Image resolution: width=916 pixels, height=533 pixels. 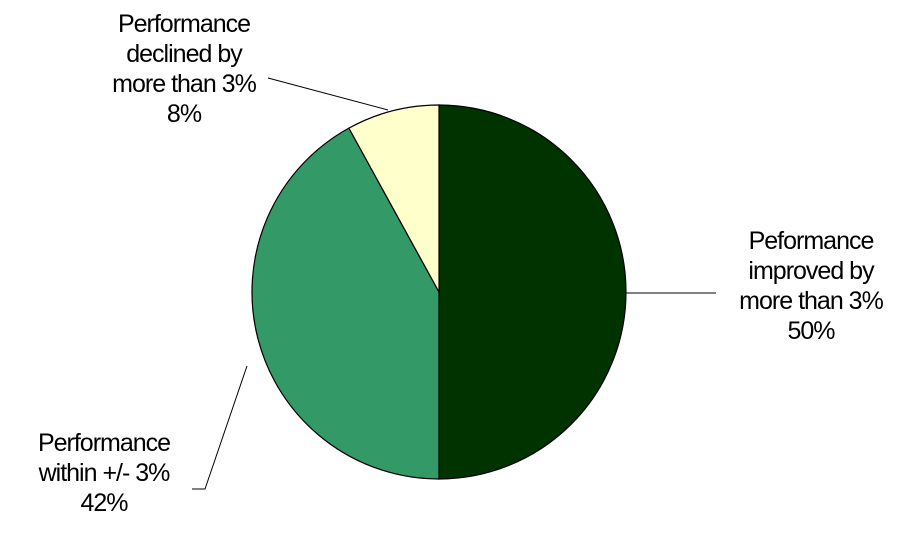 I want to click on slice-label-2: Performance within +/- 3% 42%, so click(x=104, y=473).